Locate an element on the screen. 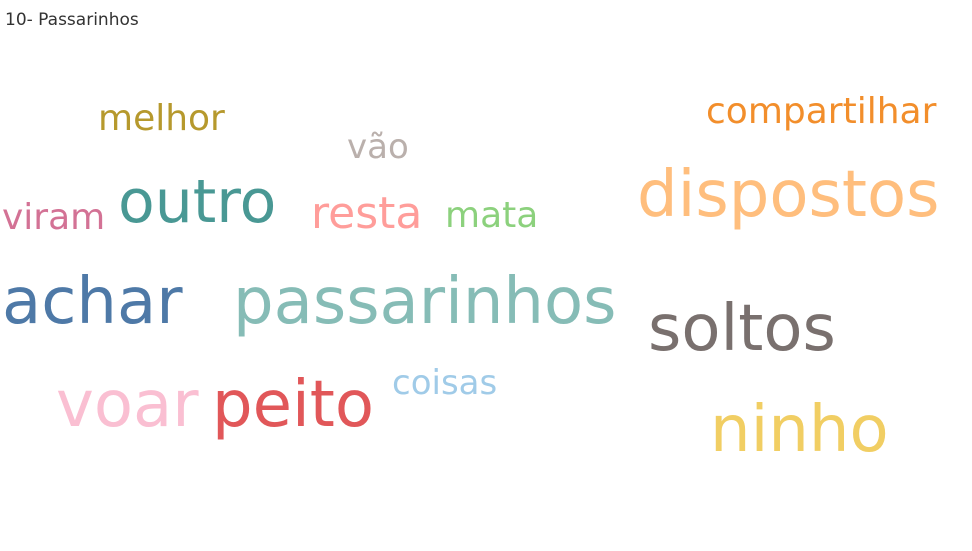 This screenshot has width=972, height=551. word-mata: mata is located at coordinates (492, 215).